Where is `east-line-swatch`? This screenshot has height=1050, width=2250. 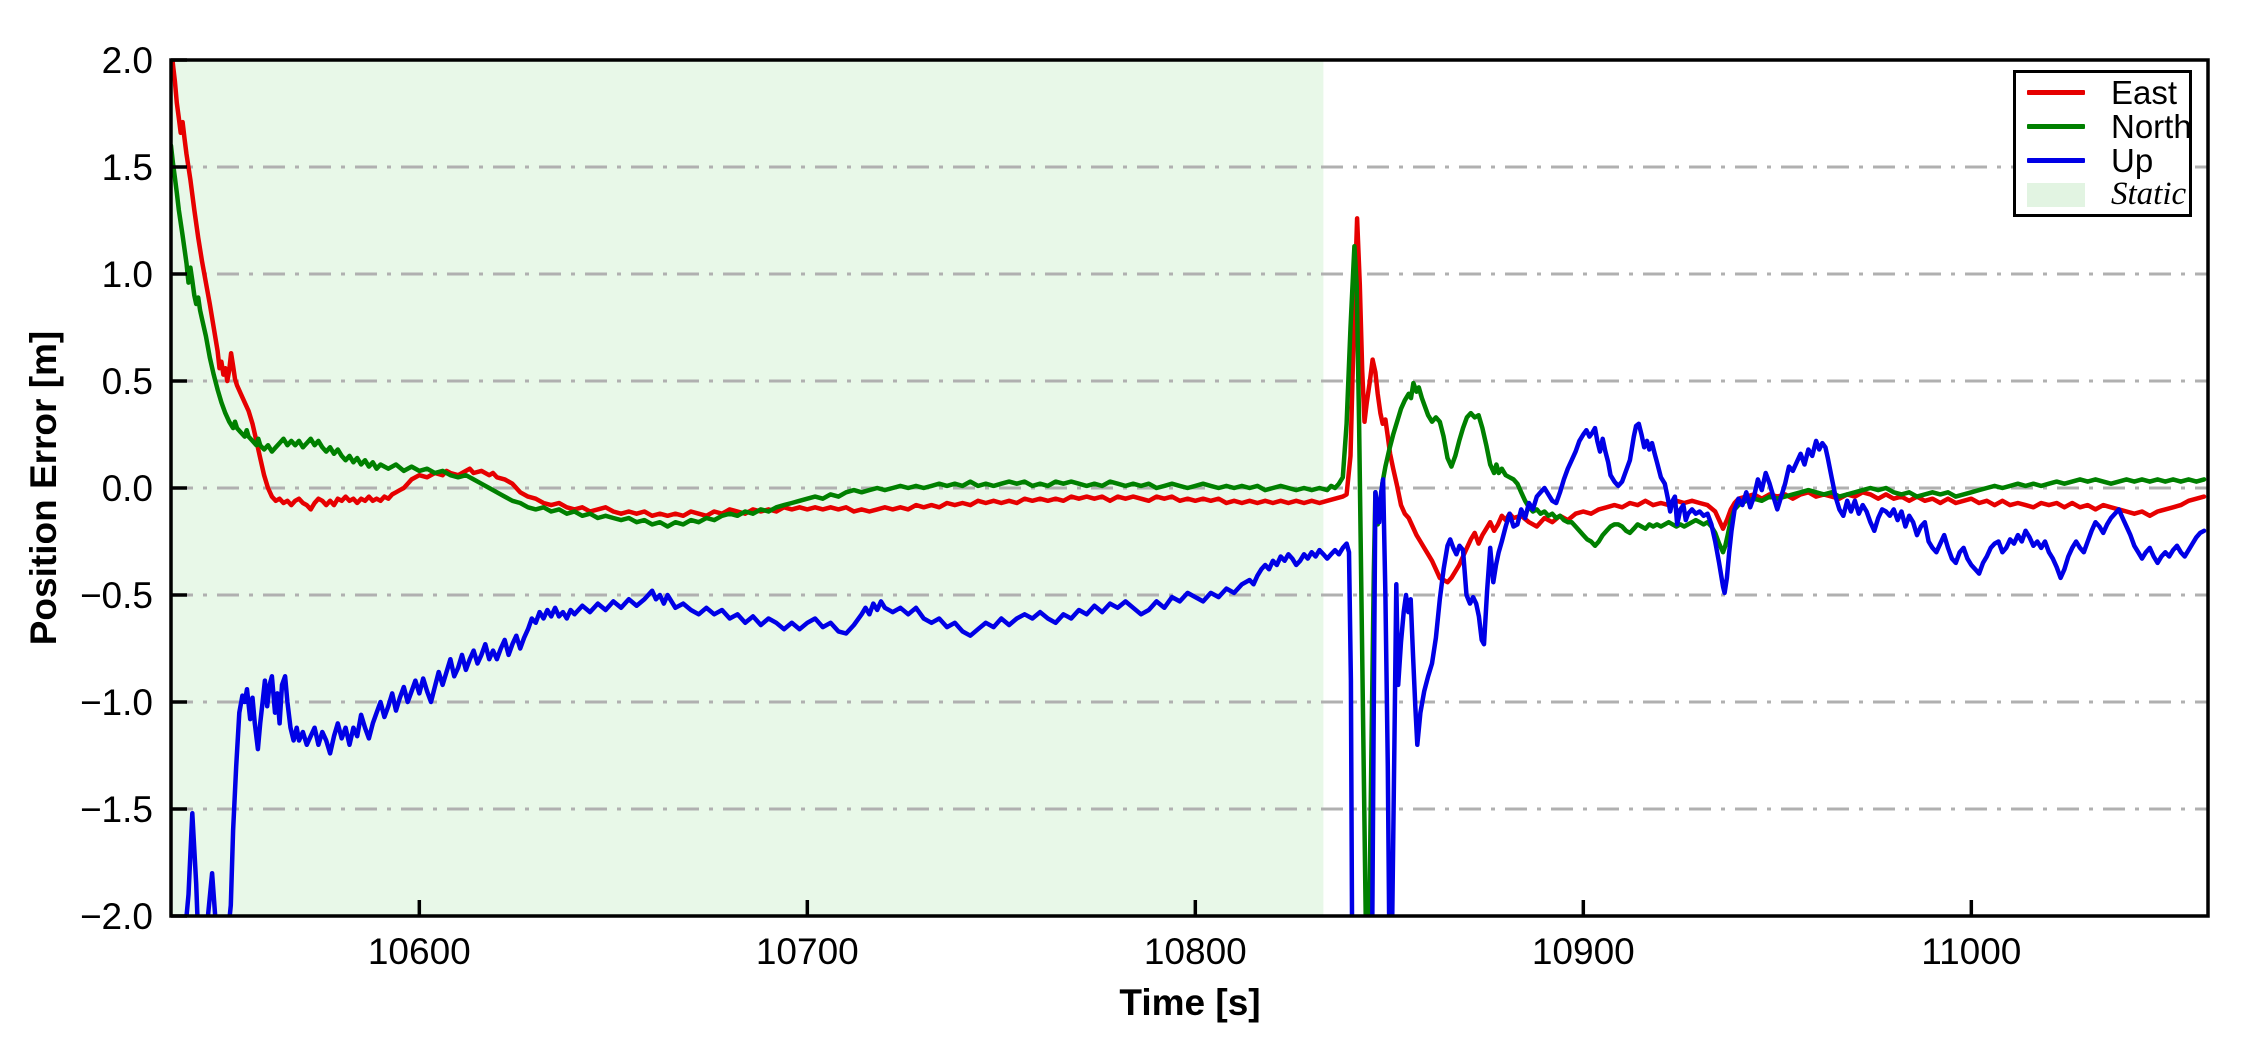 east-line-swatch is located at coordinates (2056, 92).